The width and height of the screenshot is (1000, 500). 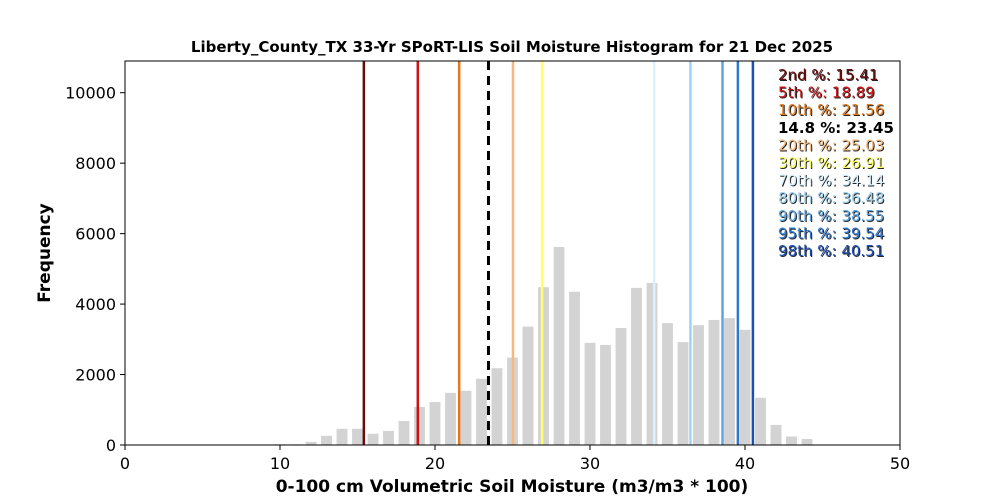 What do you see at coordinates (125, 463) in the screenshot?
I see `x-tick-label: 0` at bounding box center [125, 463].